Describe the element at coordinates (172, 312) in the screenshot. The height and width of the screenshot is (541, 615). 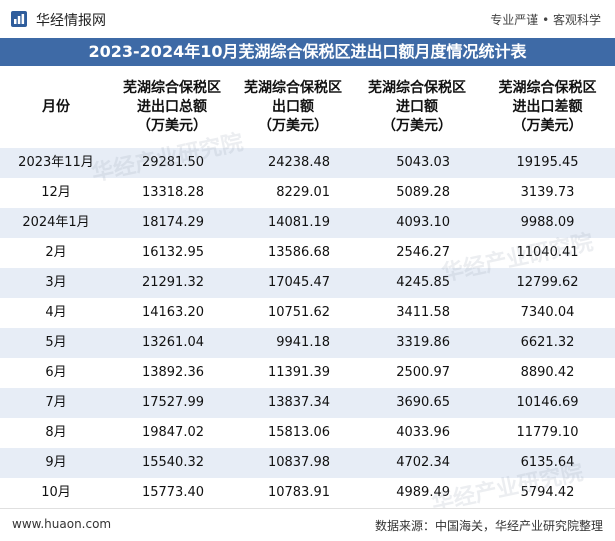
I see `table-cell: 14163.20` at that location.